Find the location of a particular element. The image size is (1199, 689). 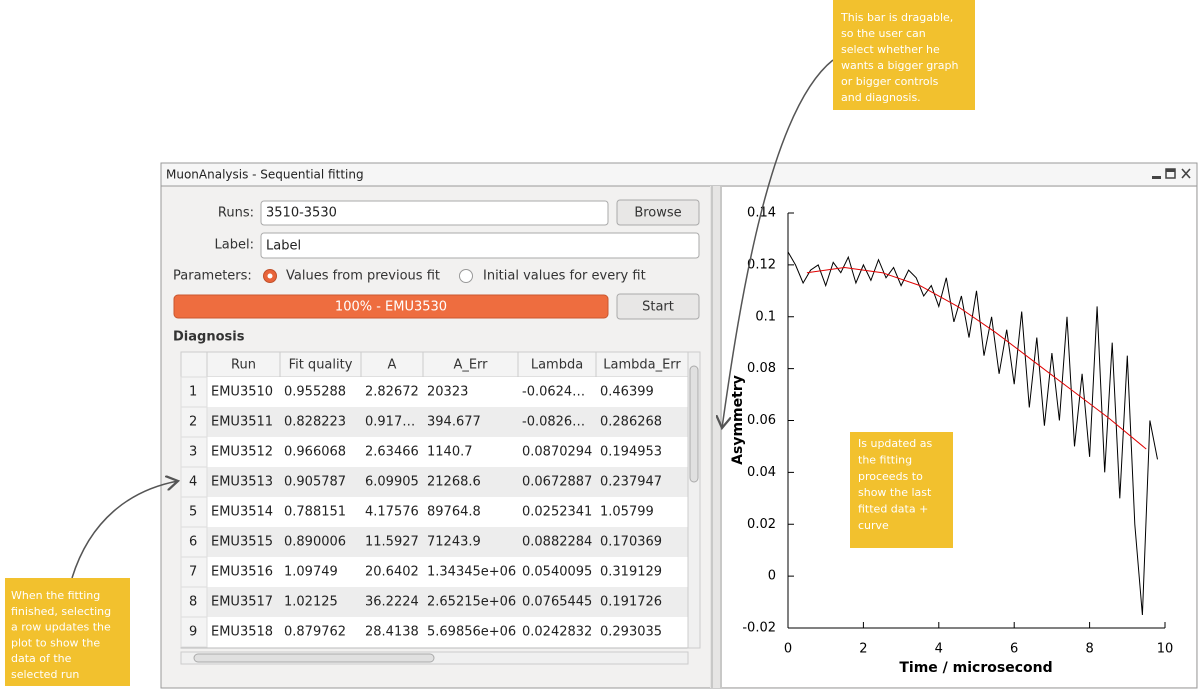

cell: 0.905787 is located at coordinates (315, 482).